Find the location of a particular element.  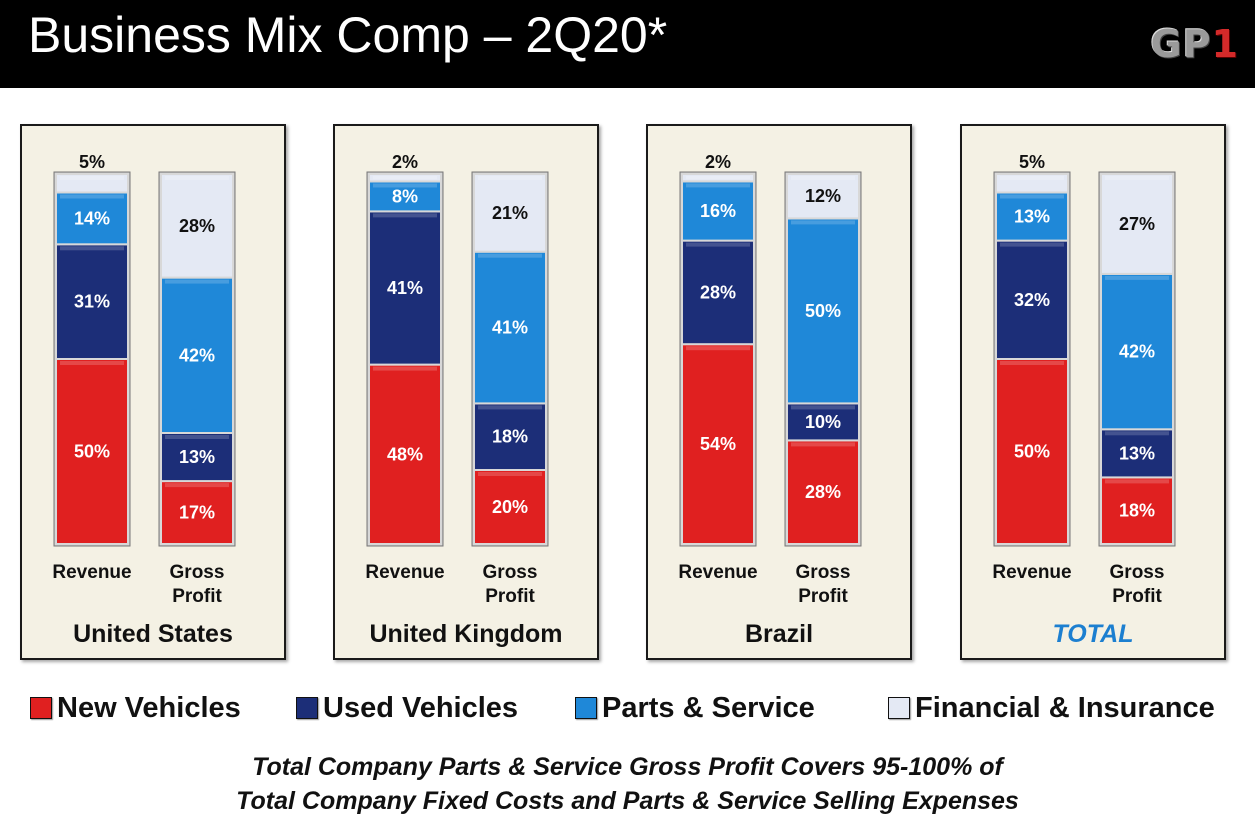

data-label-parts-and-service-revenue: 14% is located at coordinates (92, 218).